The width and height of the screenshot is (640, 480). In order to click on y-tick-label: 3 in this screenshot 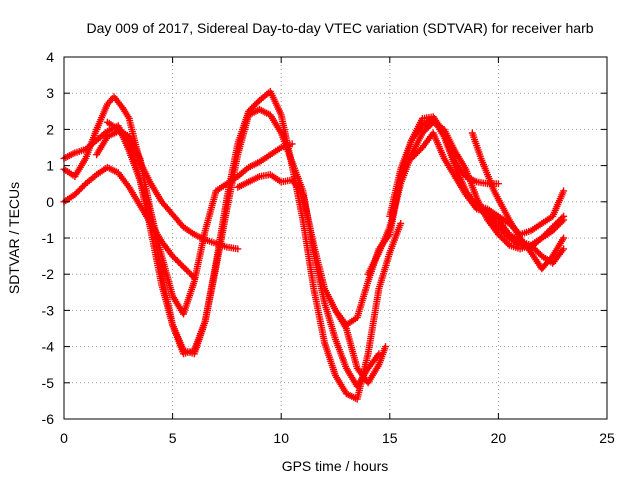, I will do `click(50, 93)`.